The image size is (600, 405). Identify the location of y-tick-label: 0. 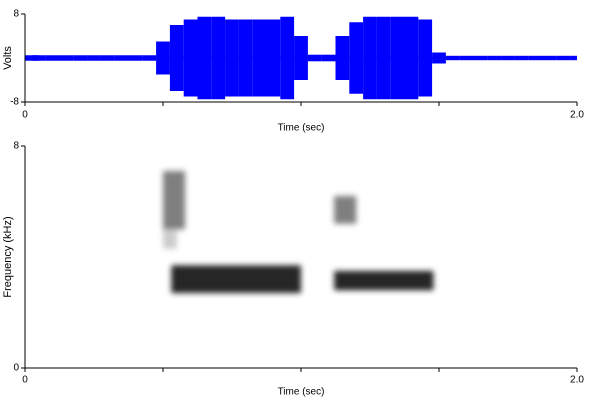
(16, 368).